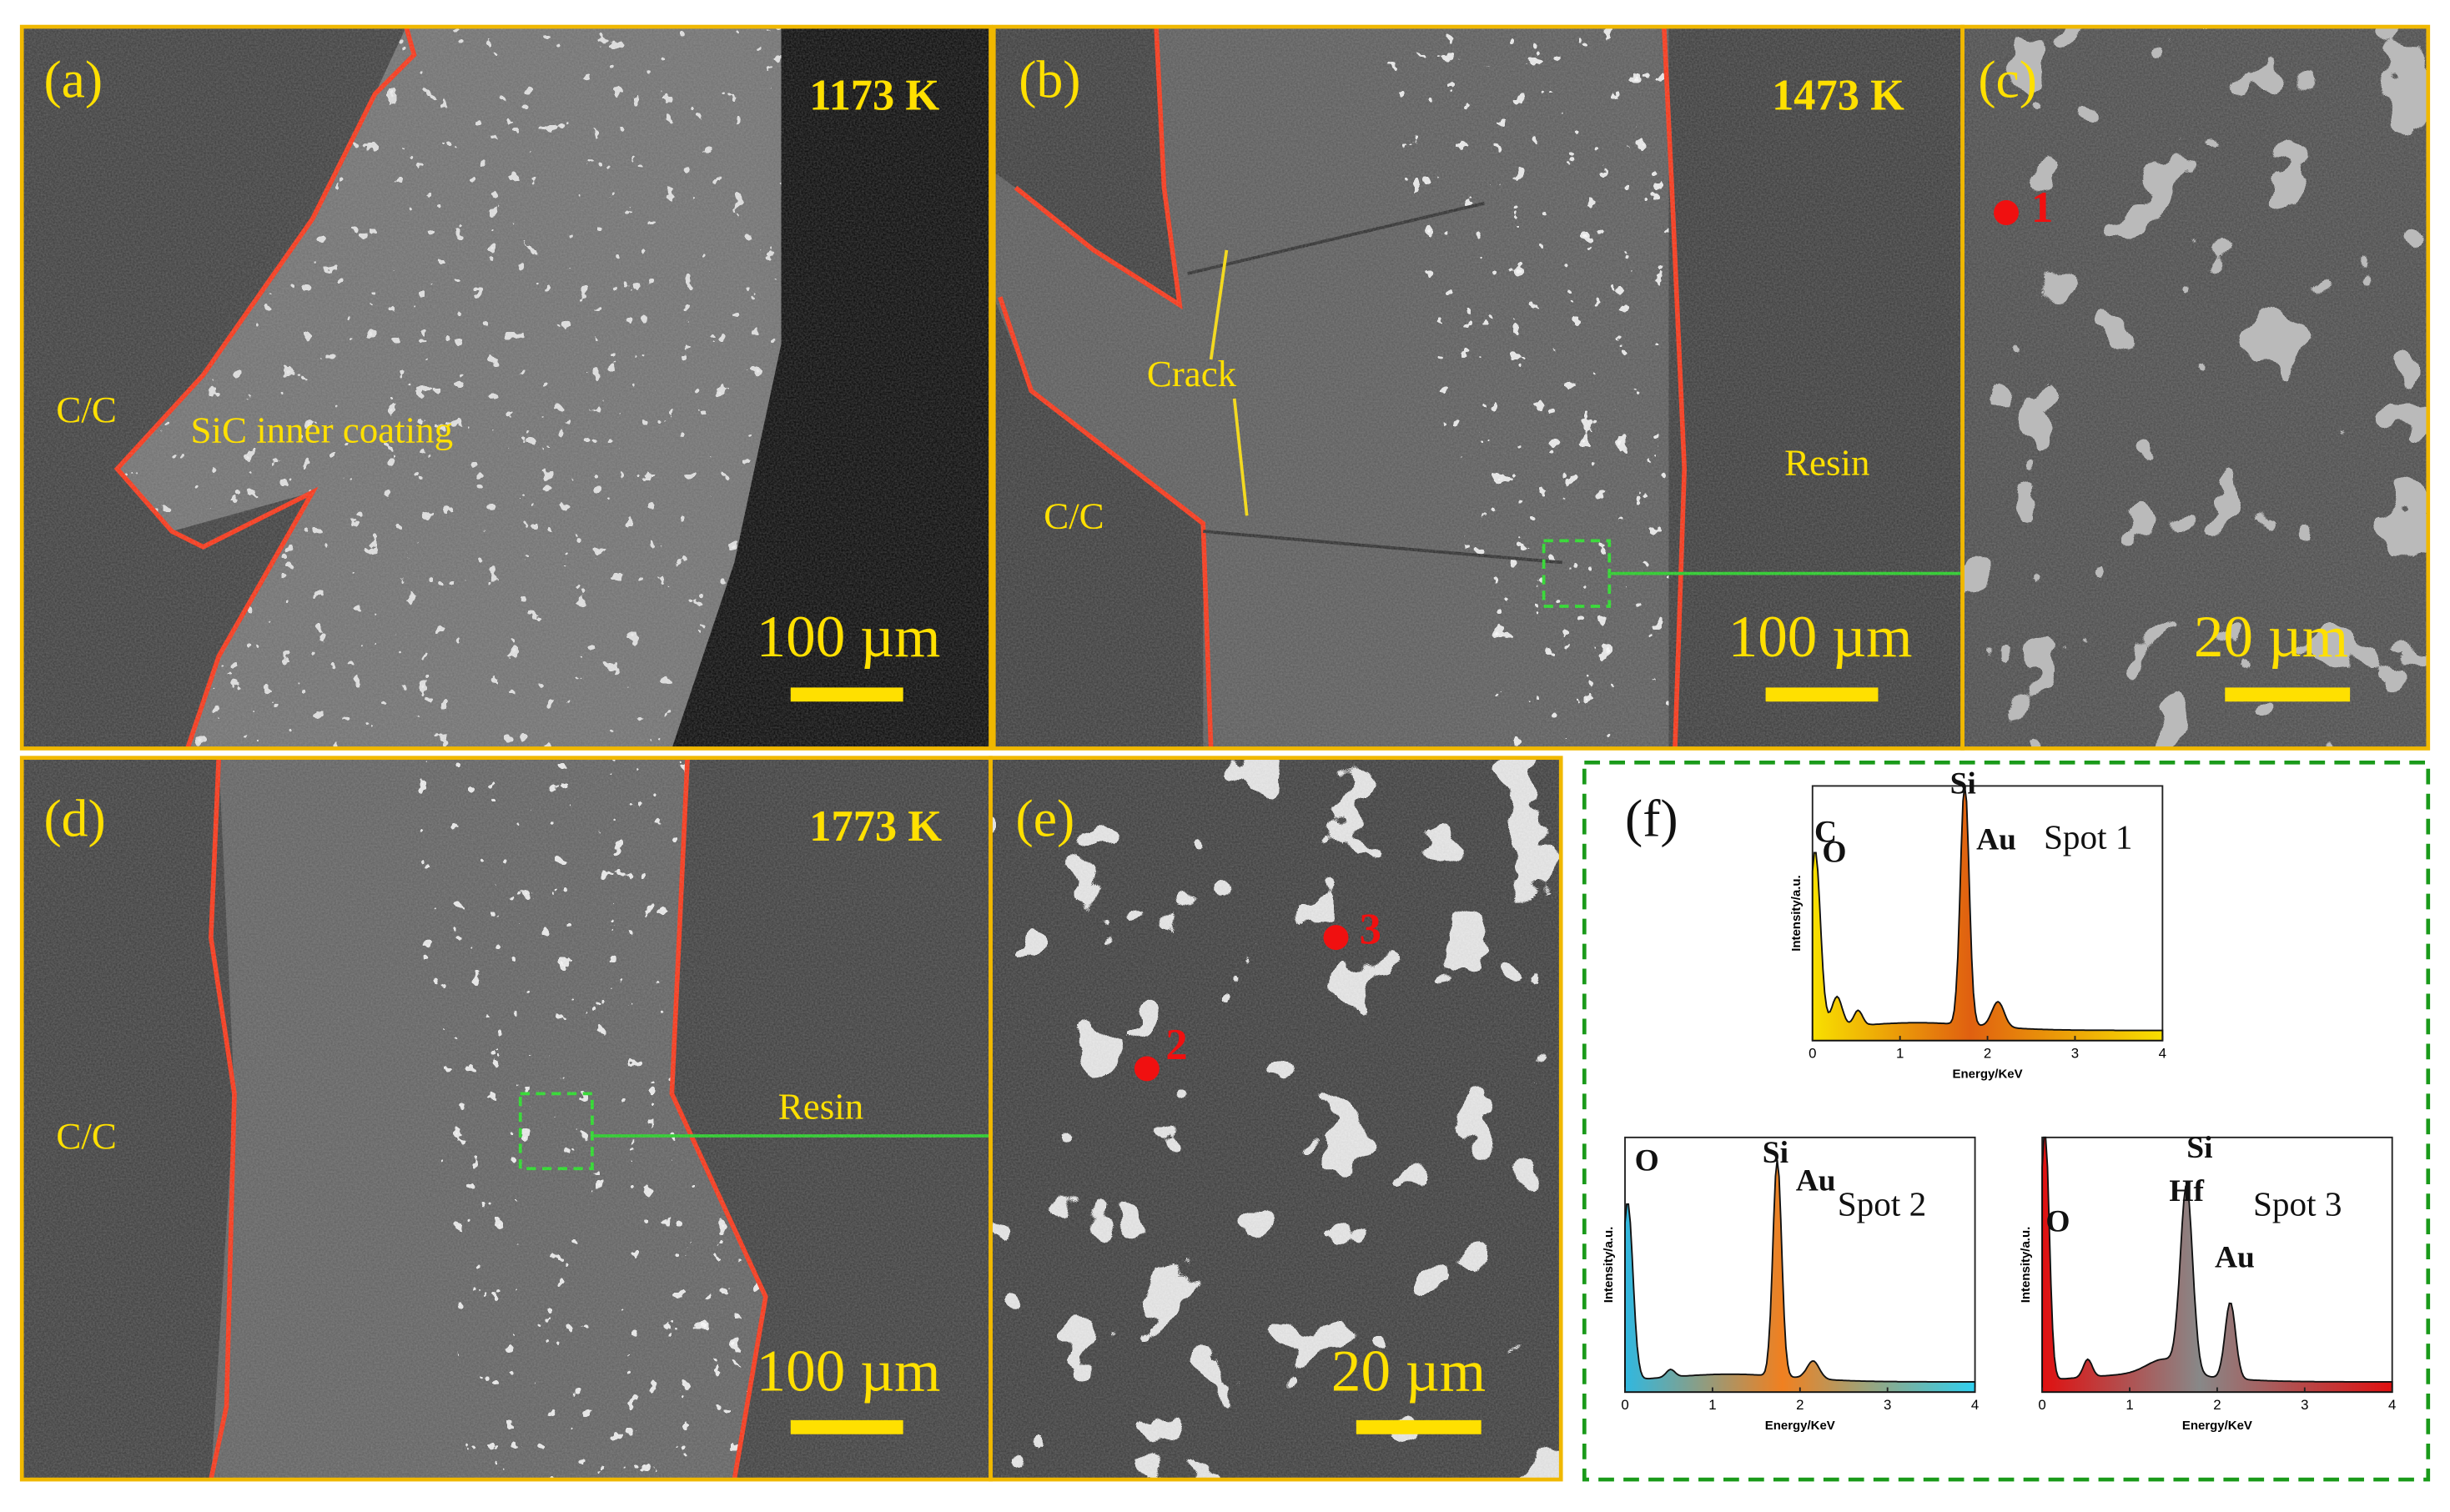 The width and height of the screenshot is (2450, 1512). What do you see at coordinates (2186, 1191) in the screenshot?
I see `peak-label: Hf` at bounding box center [2186, 1191].